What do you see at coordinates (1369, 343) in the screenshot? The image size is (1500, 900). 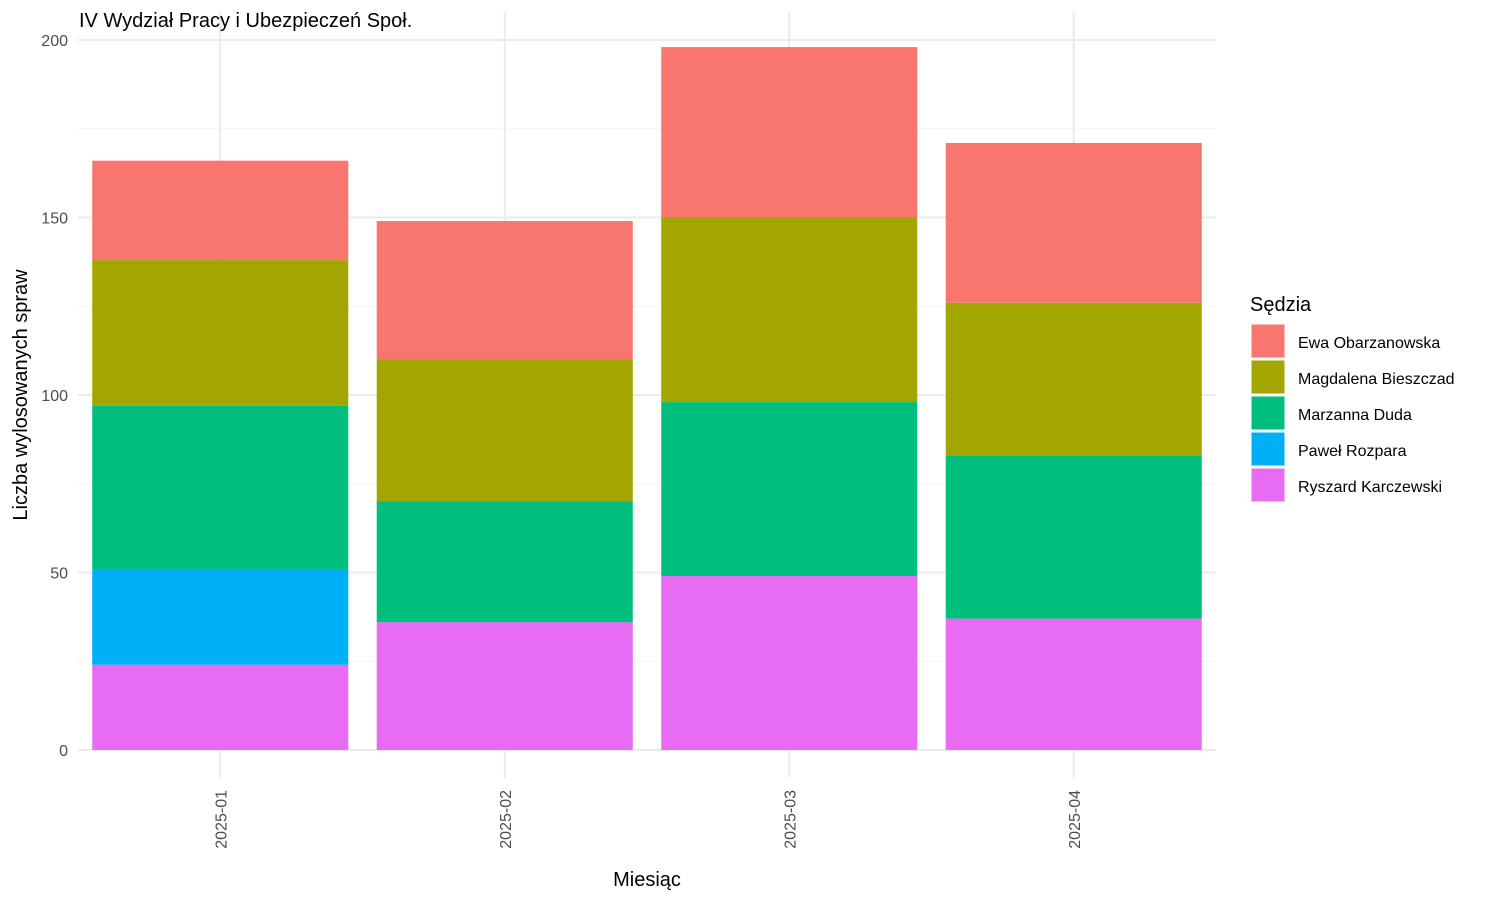 I see `legend-label: Ewa Obarzanowska` at bounding box center [1369, 343].